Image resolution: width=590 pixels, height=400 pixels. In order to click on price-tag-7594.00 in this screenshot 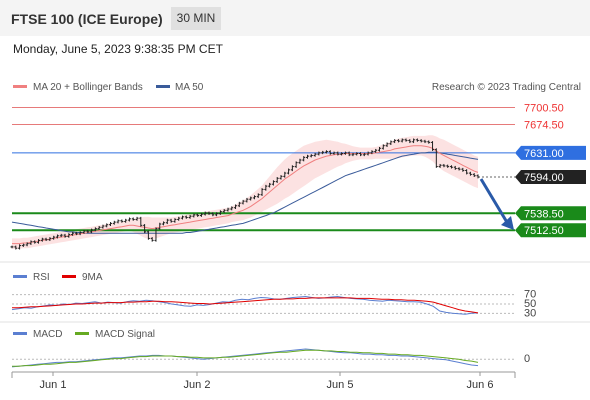, I will do `click(550, 177)`.